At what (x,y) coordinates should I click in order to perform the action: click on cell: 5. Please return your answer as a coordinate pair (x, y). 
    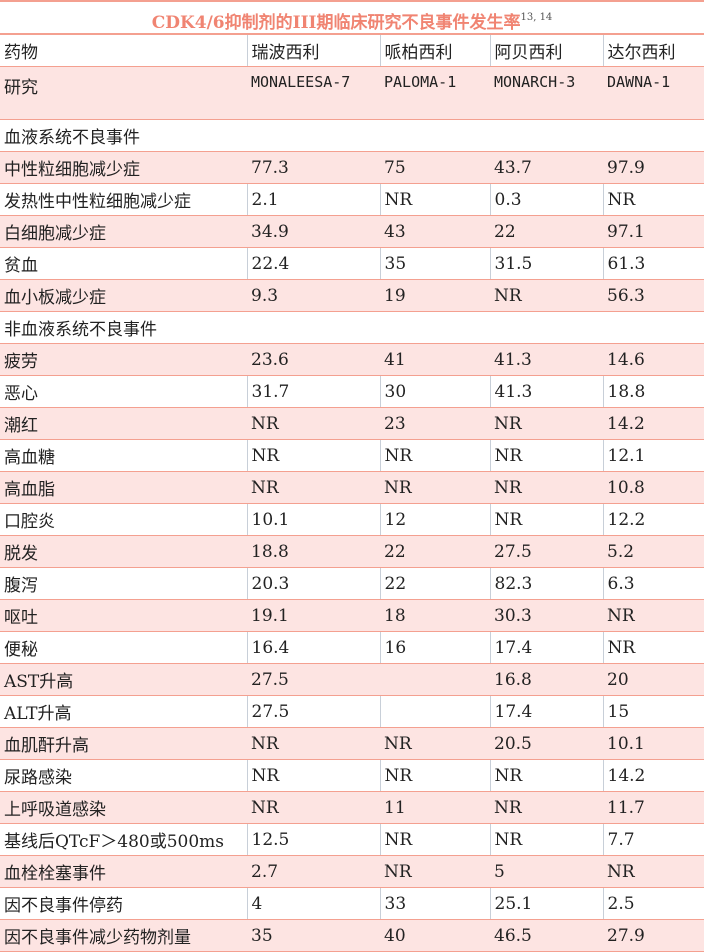
    Looking at the image, I should click on (546, 871).